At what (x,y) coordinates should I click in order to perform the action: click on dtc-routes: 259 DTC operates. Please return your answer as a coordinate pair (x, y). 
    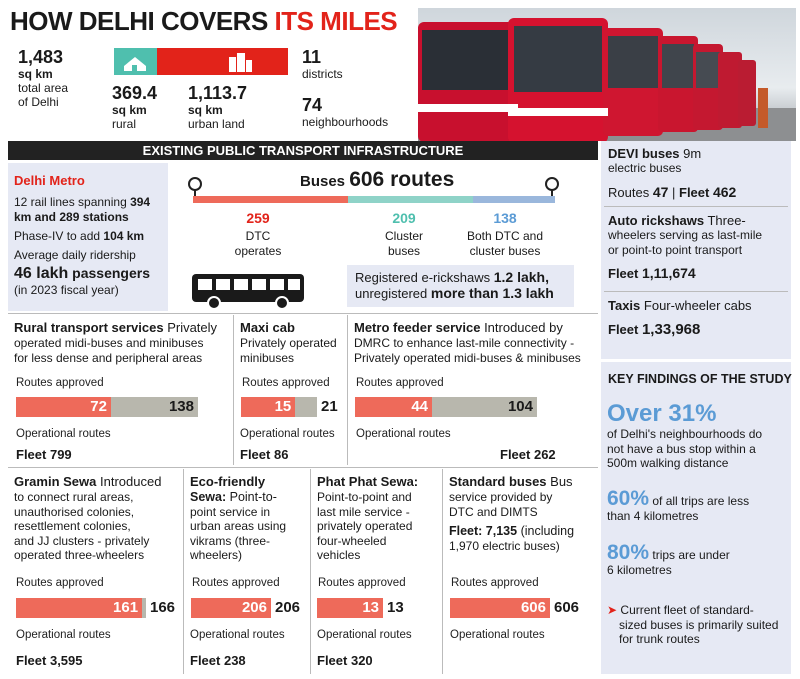
    Looking at the image, I should click on (258, 234).